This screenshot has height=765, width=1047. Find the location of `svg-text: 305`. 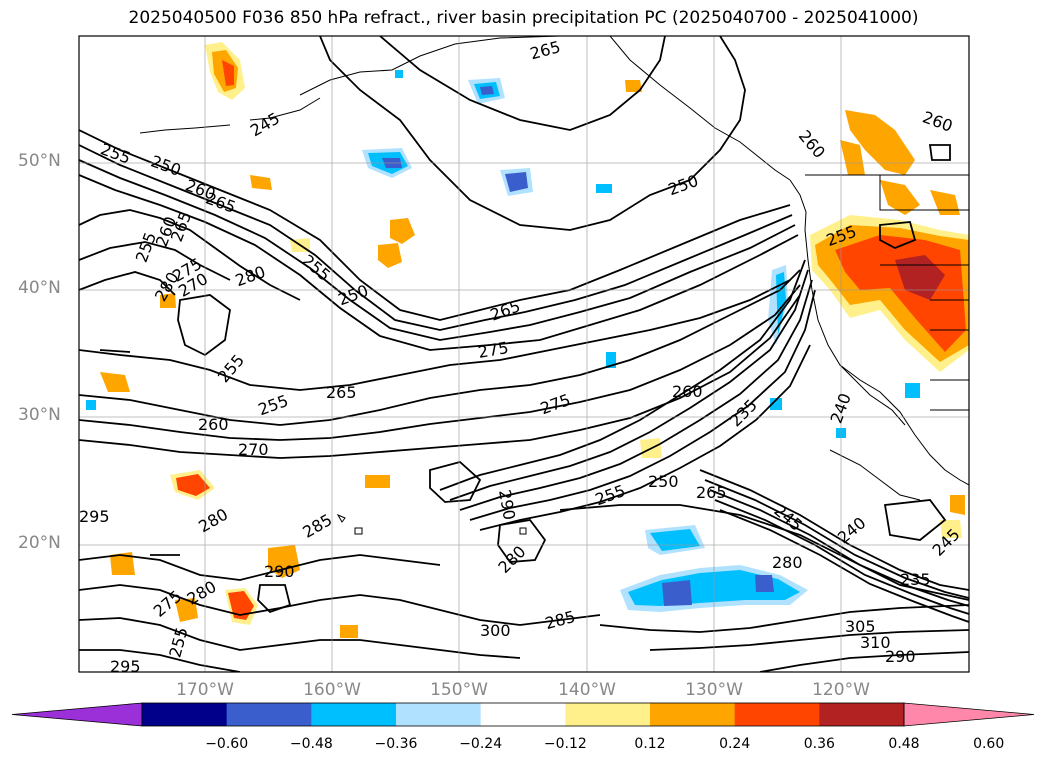

svg-text: 305 is located at coordinates (860, 626).